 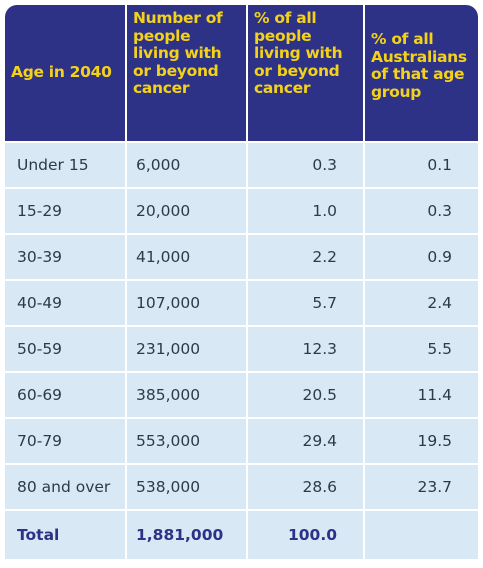 I want to click on pct-people-cell: 28.6, so click(x=305, y=486).